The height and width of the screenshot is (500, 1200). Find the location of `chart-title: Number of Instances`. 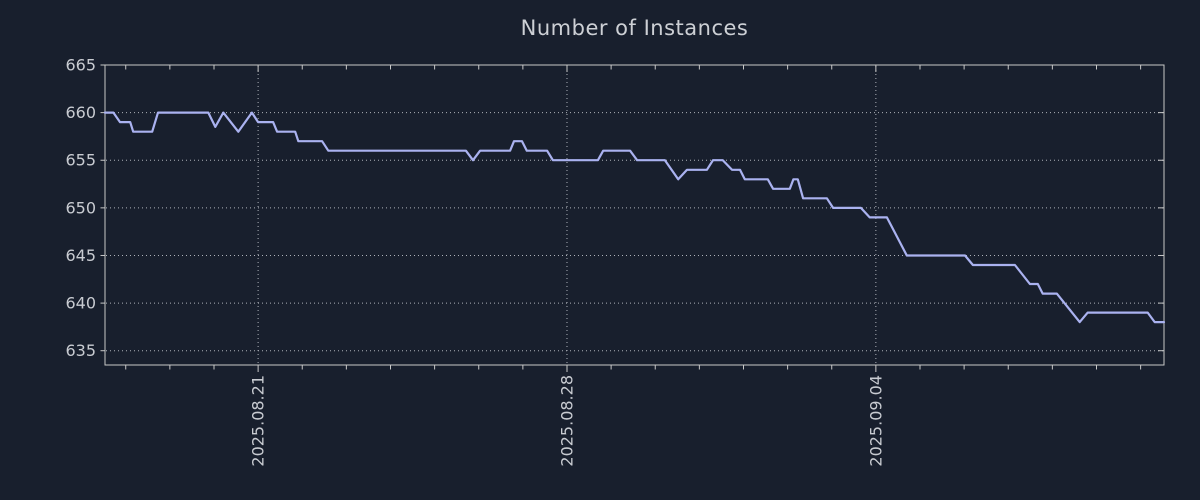

chart-title: Number of Instances is located at coordinates (634, 28).